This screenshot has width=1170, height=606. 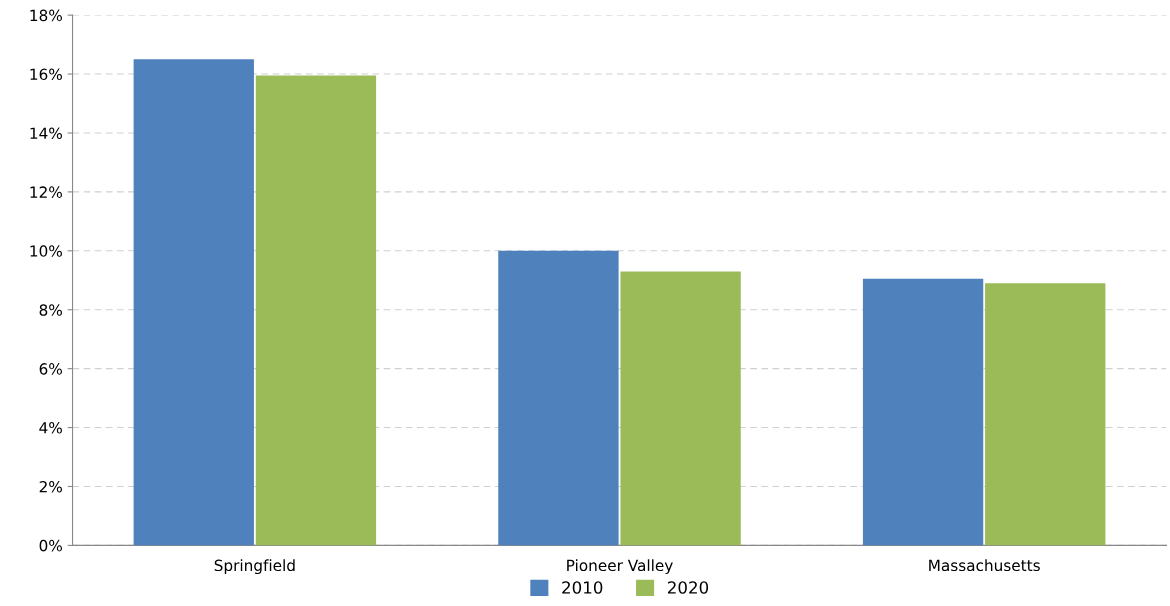 I want to click on x-tick-label: Pioneer Valley, so click(x=620, y=567).